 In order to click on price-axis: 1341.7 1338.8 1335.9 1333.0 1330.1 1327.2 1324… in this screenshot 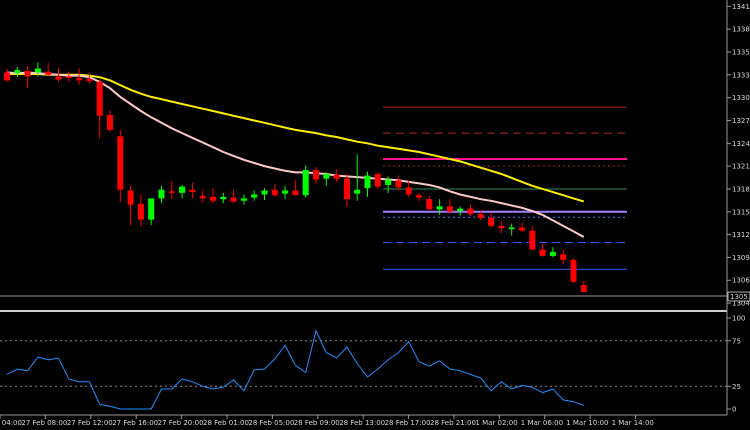, I will do `click(738, 155)`.